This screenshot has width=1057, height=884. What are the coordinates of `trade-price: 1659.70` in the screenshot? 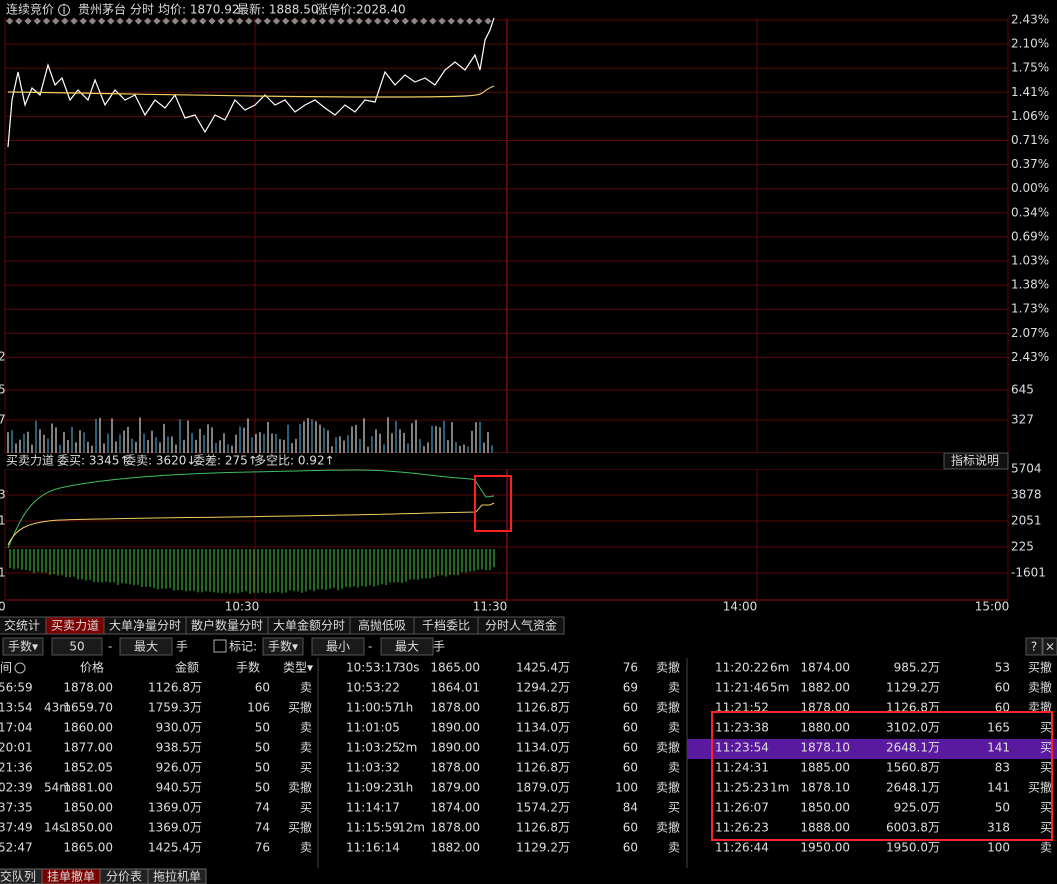 It's located at (88, 708).